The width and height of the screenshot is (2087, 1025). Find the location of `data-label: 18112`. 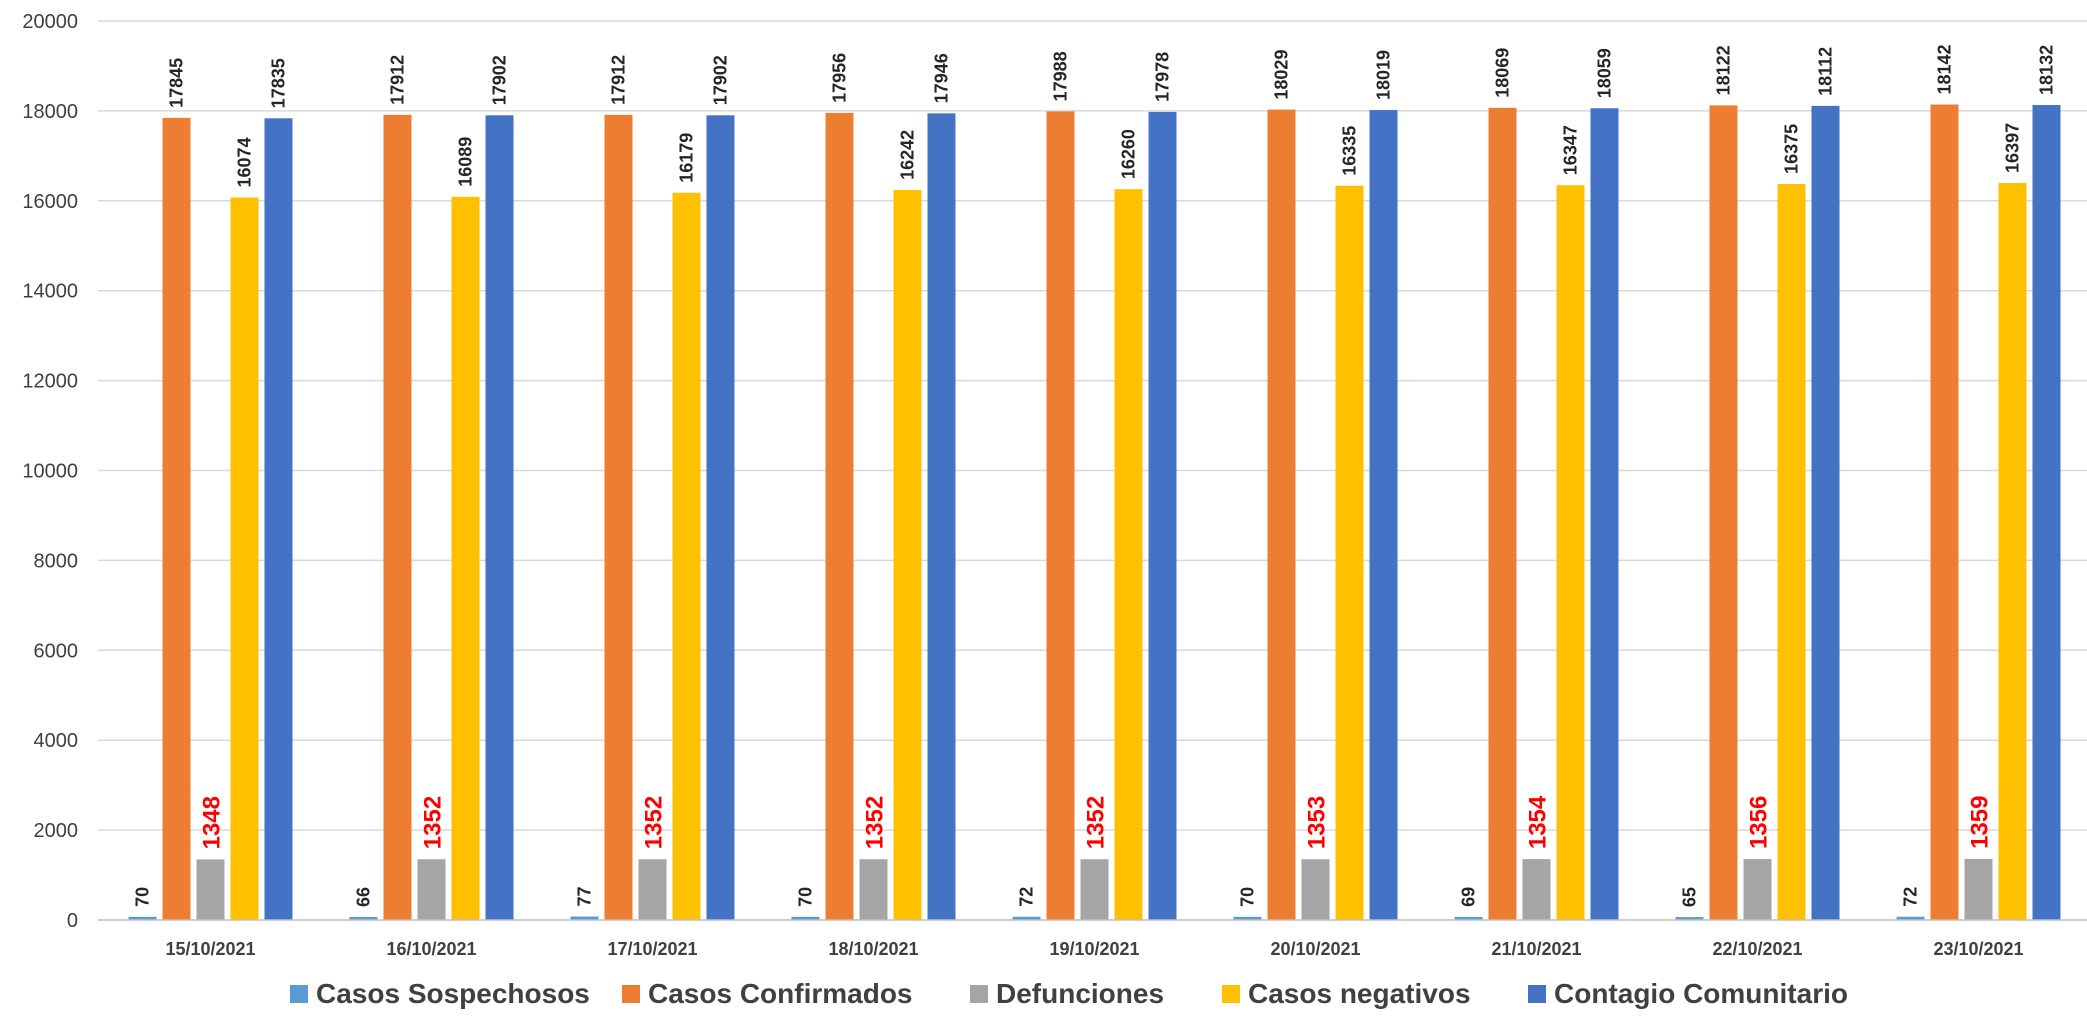

data-label: 18112 is located at coordinates (1826, 71).